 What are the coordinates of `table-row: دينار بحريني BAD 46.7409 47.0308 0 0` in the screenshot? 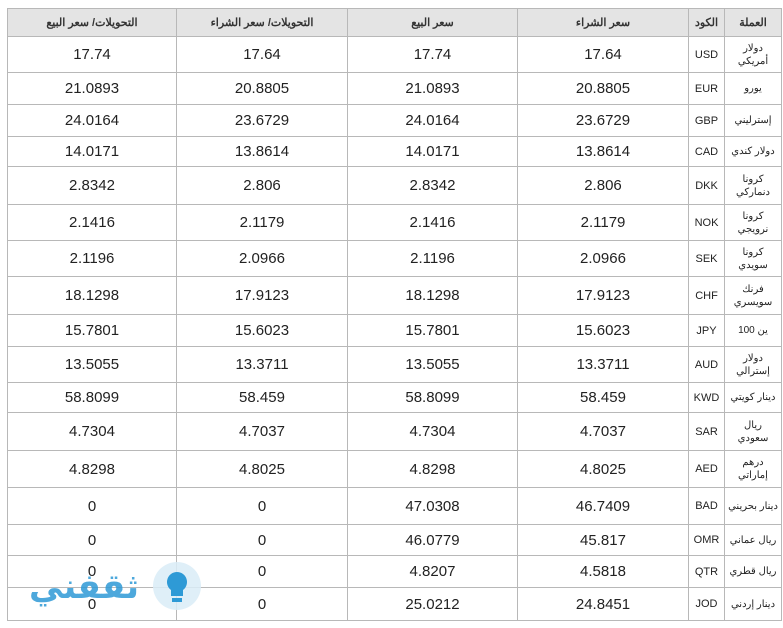 It's located at (394, 506).